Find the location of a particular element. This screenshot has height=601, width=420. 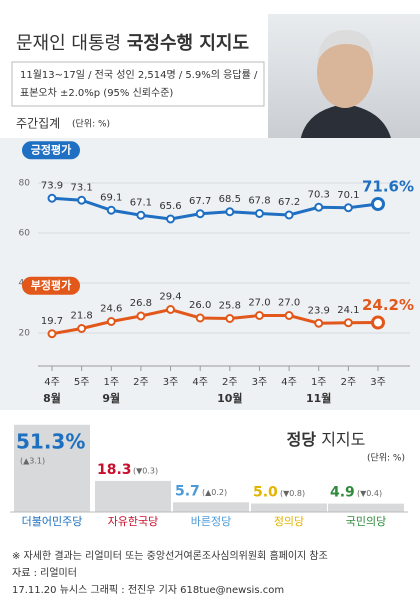

chart-title: 정당 지지도 is located at coordinates (326, 439).